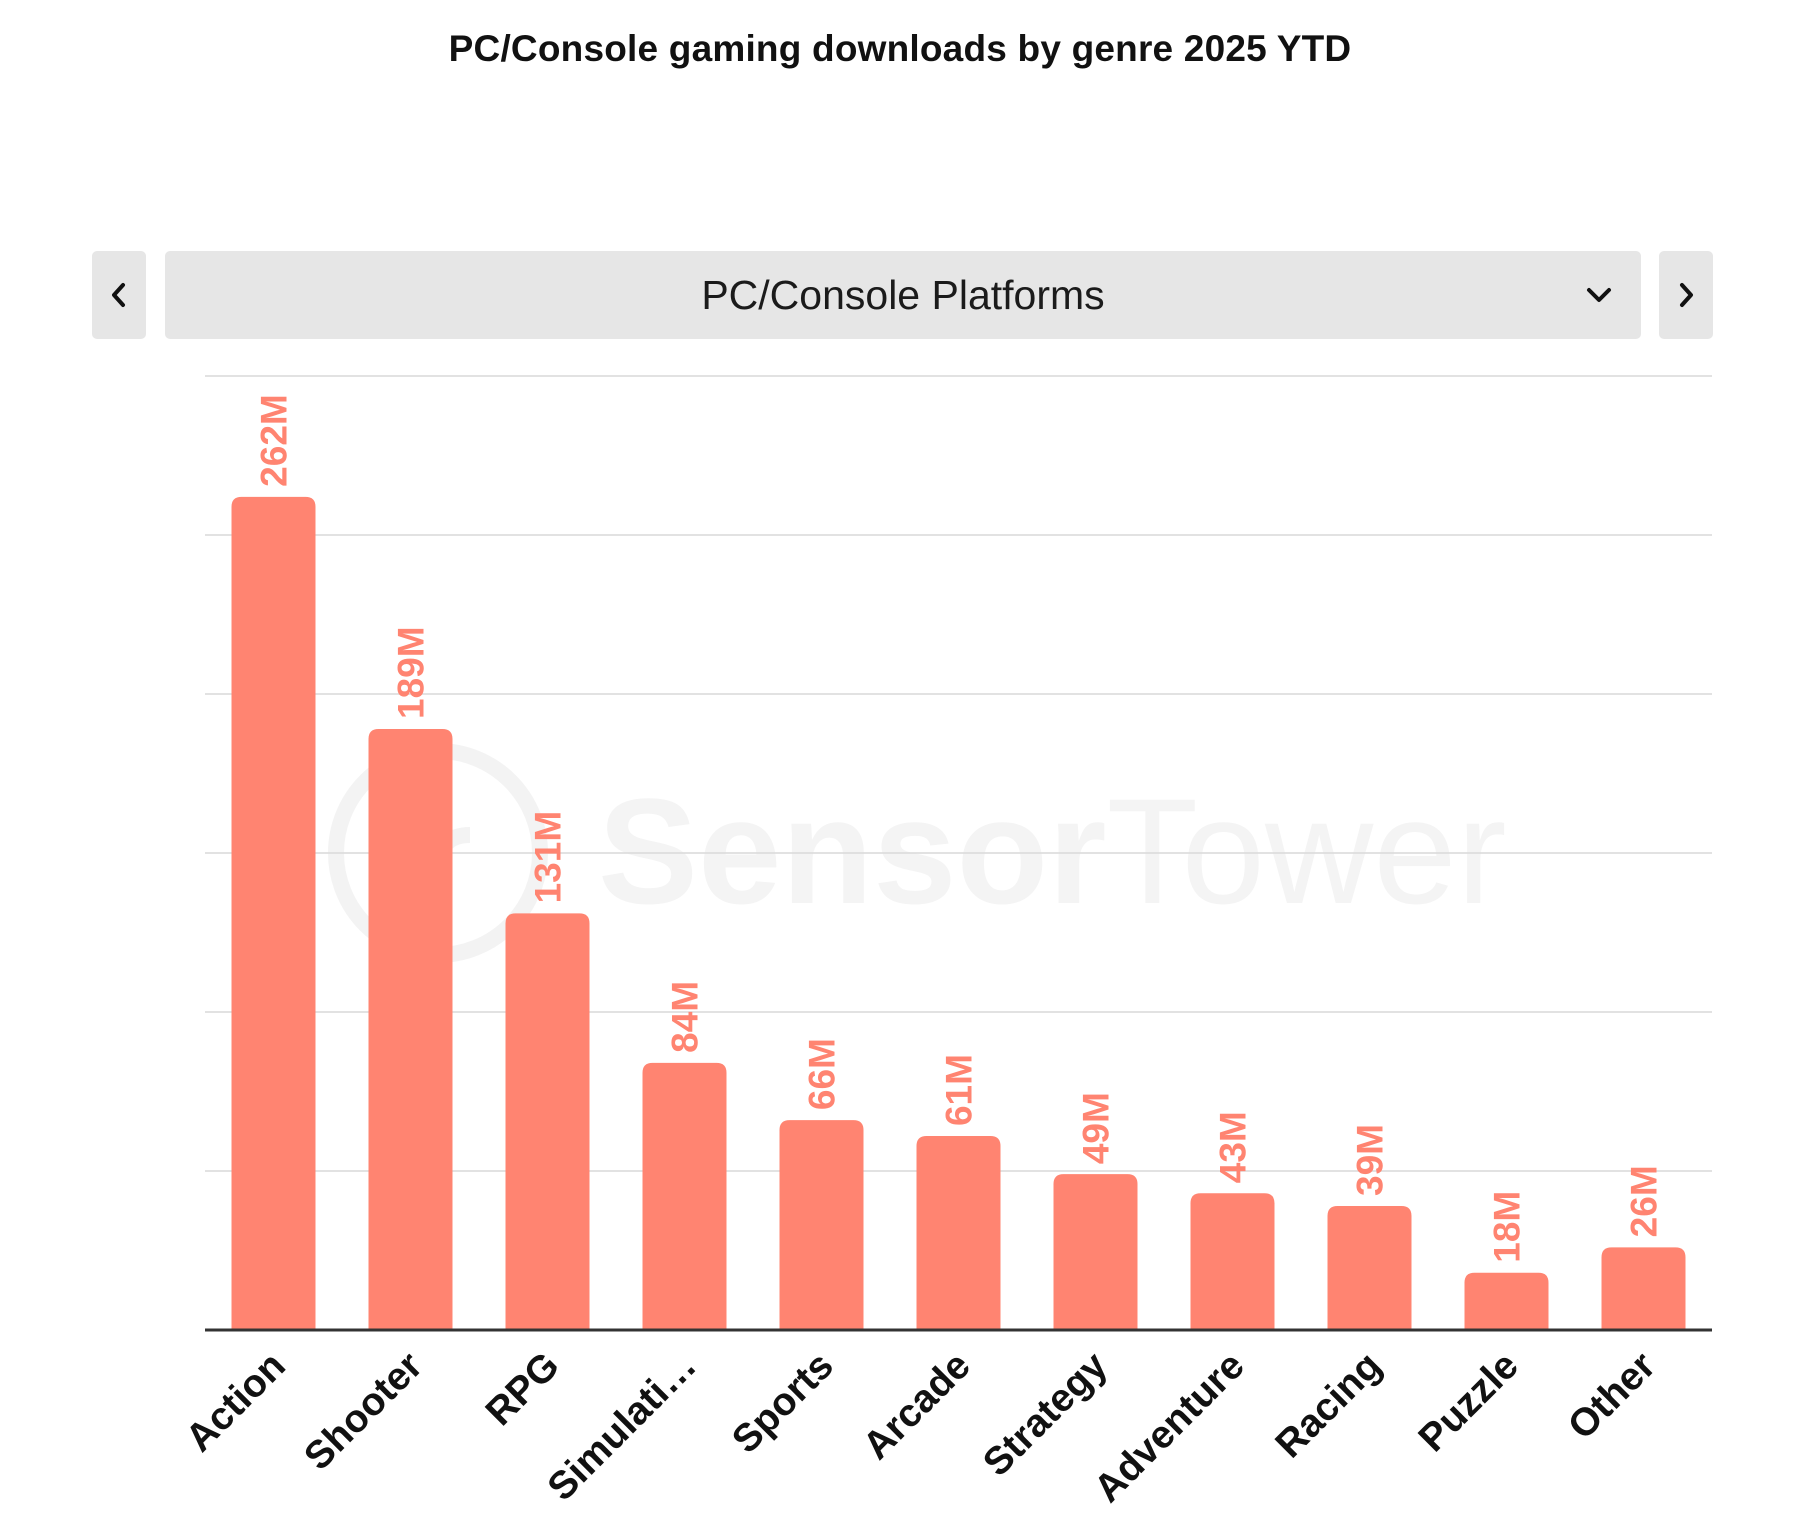  Describe the element at coordinates (1232, 1261) in the screenshot. I see `bar-adventure` at that location.